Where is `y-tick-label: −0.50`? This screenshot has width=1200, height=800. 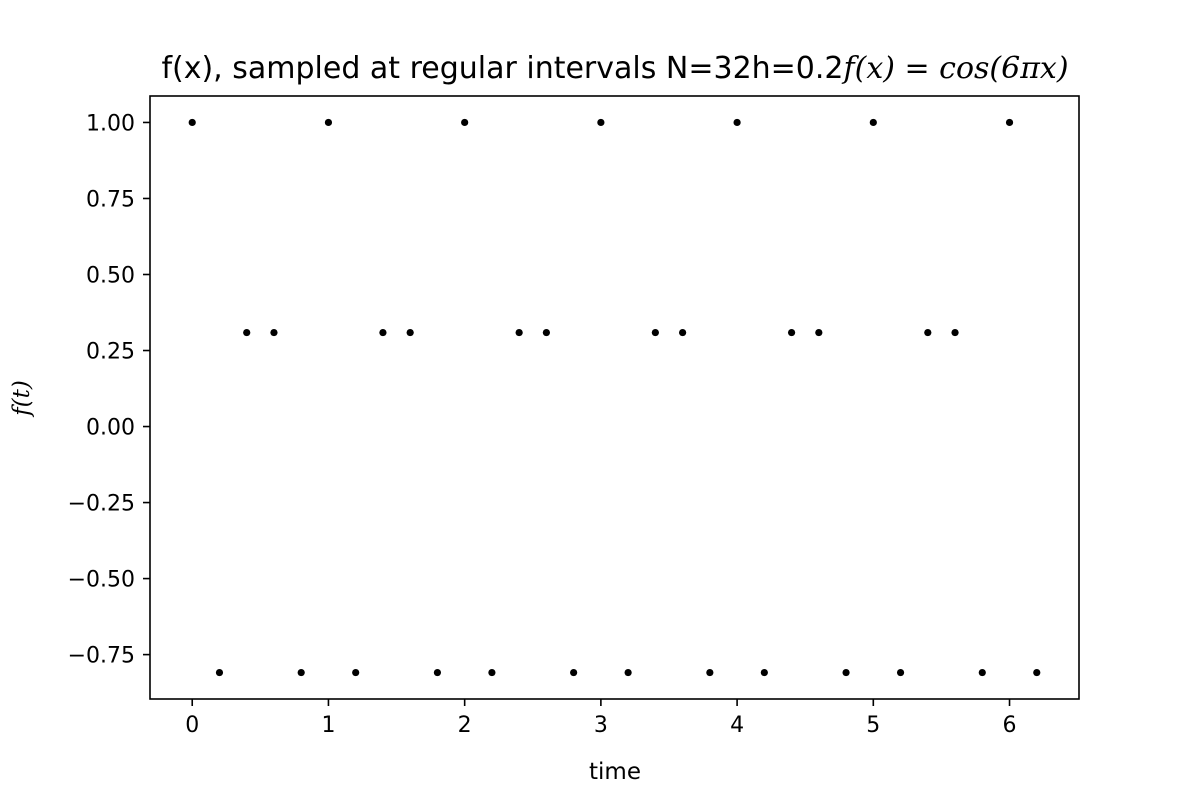
y-tick-label: −0.50 is located at coordinates (101, 580).